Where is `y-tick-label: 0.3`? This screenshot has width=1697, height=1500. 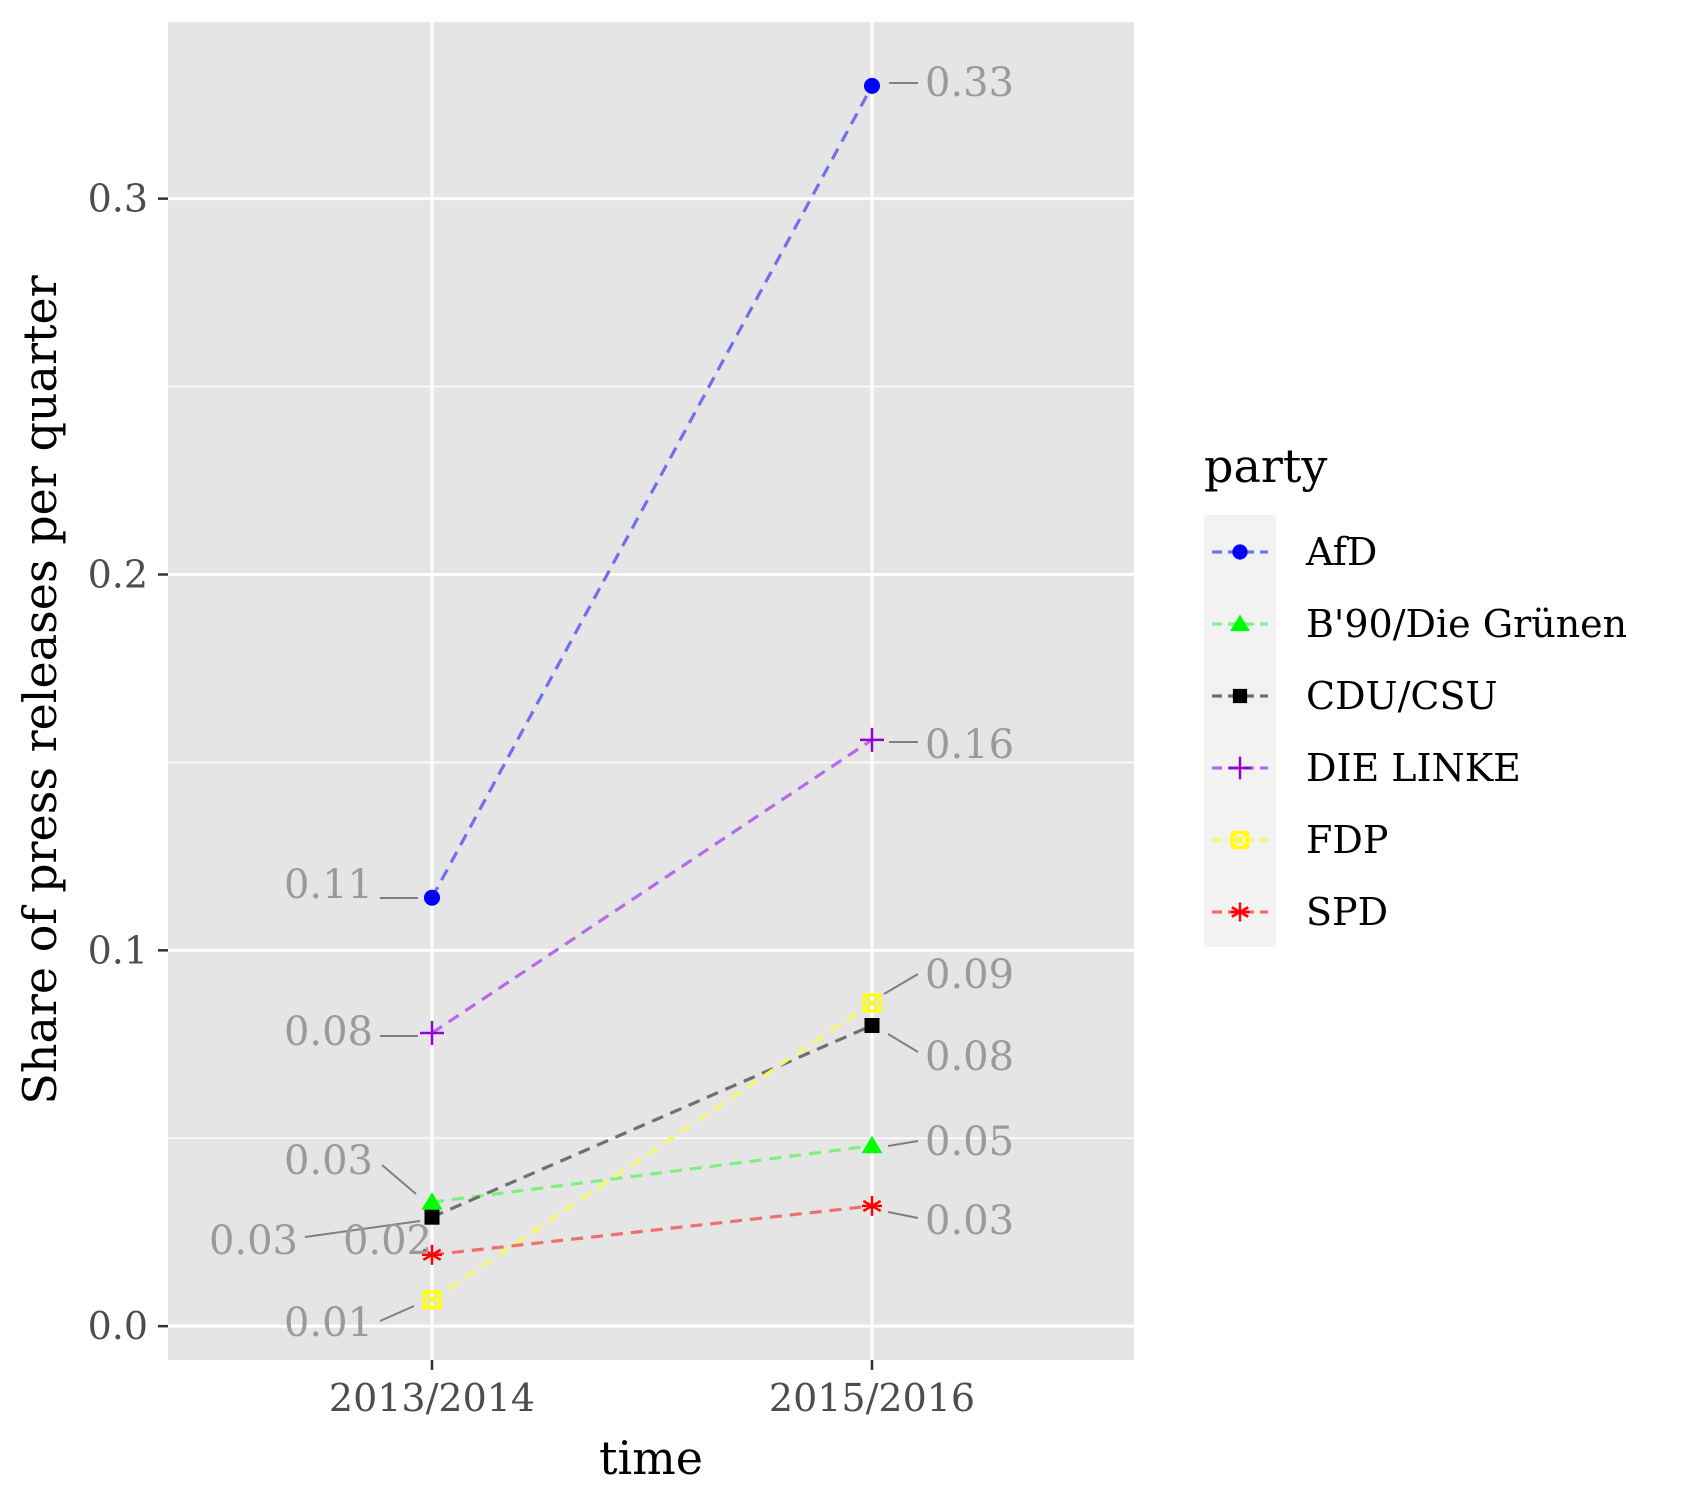 y-tick-label: 0.3 is located at coordinates (118, 199).